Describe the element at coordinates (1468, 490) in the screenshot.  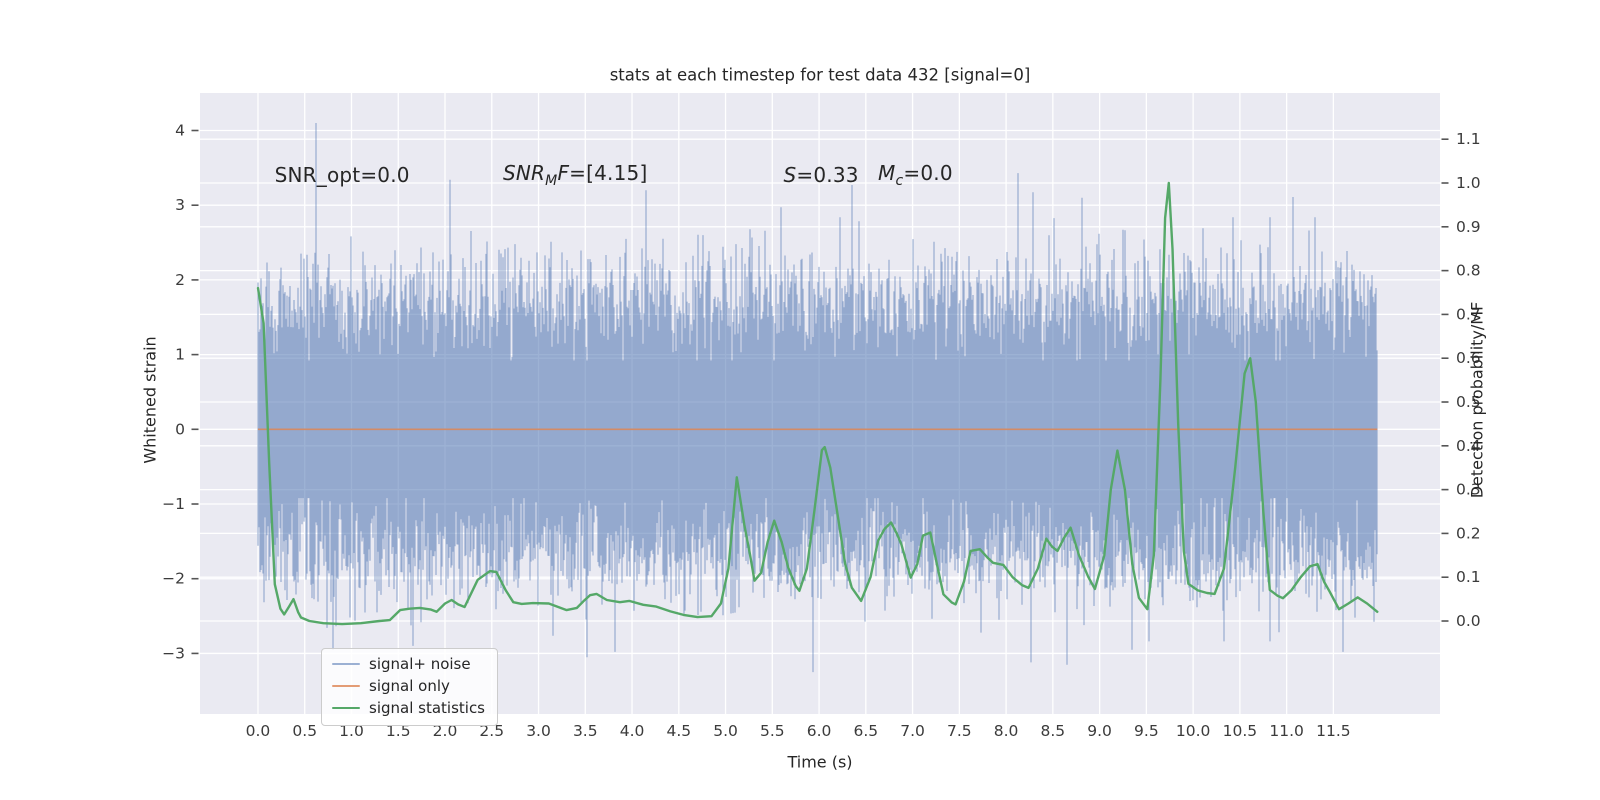
I see `right-tick-label: 0.3` at that location.